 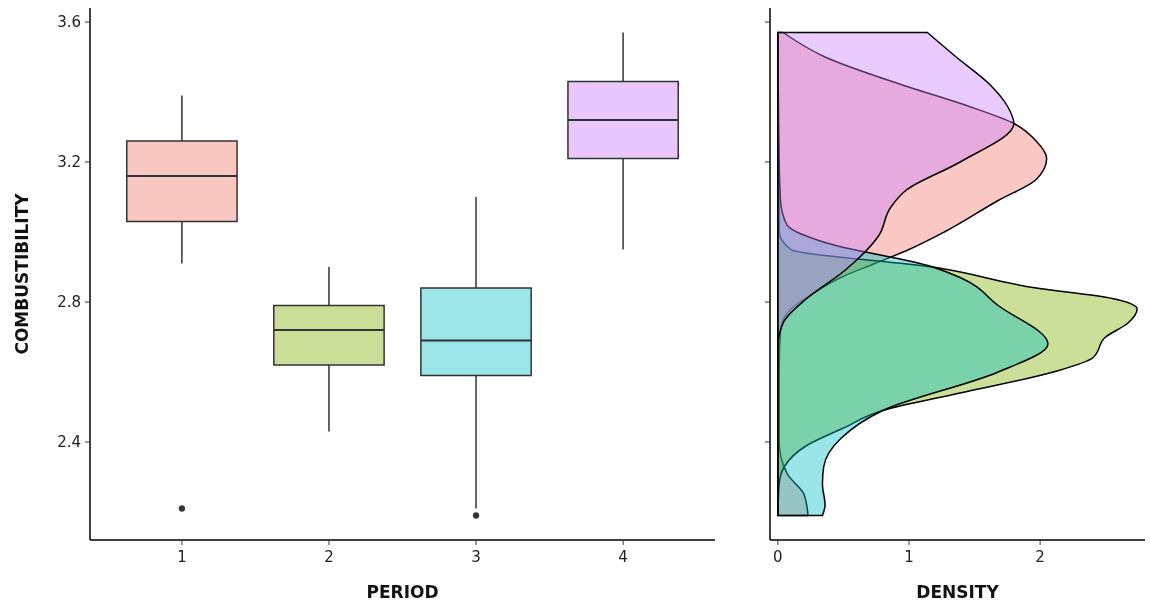 I want to click on x-axis-title: PERIOD, so click(x=402, y=592).